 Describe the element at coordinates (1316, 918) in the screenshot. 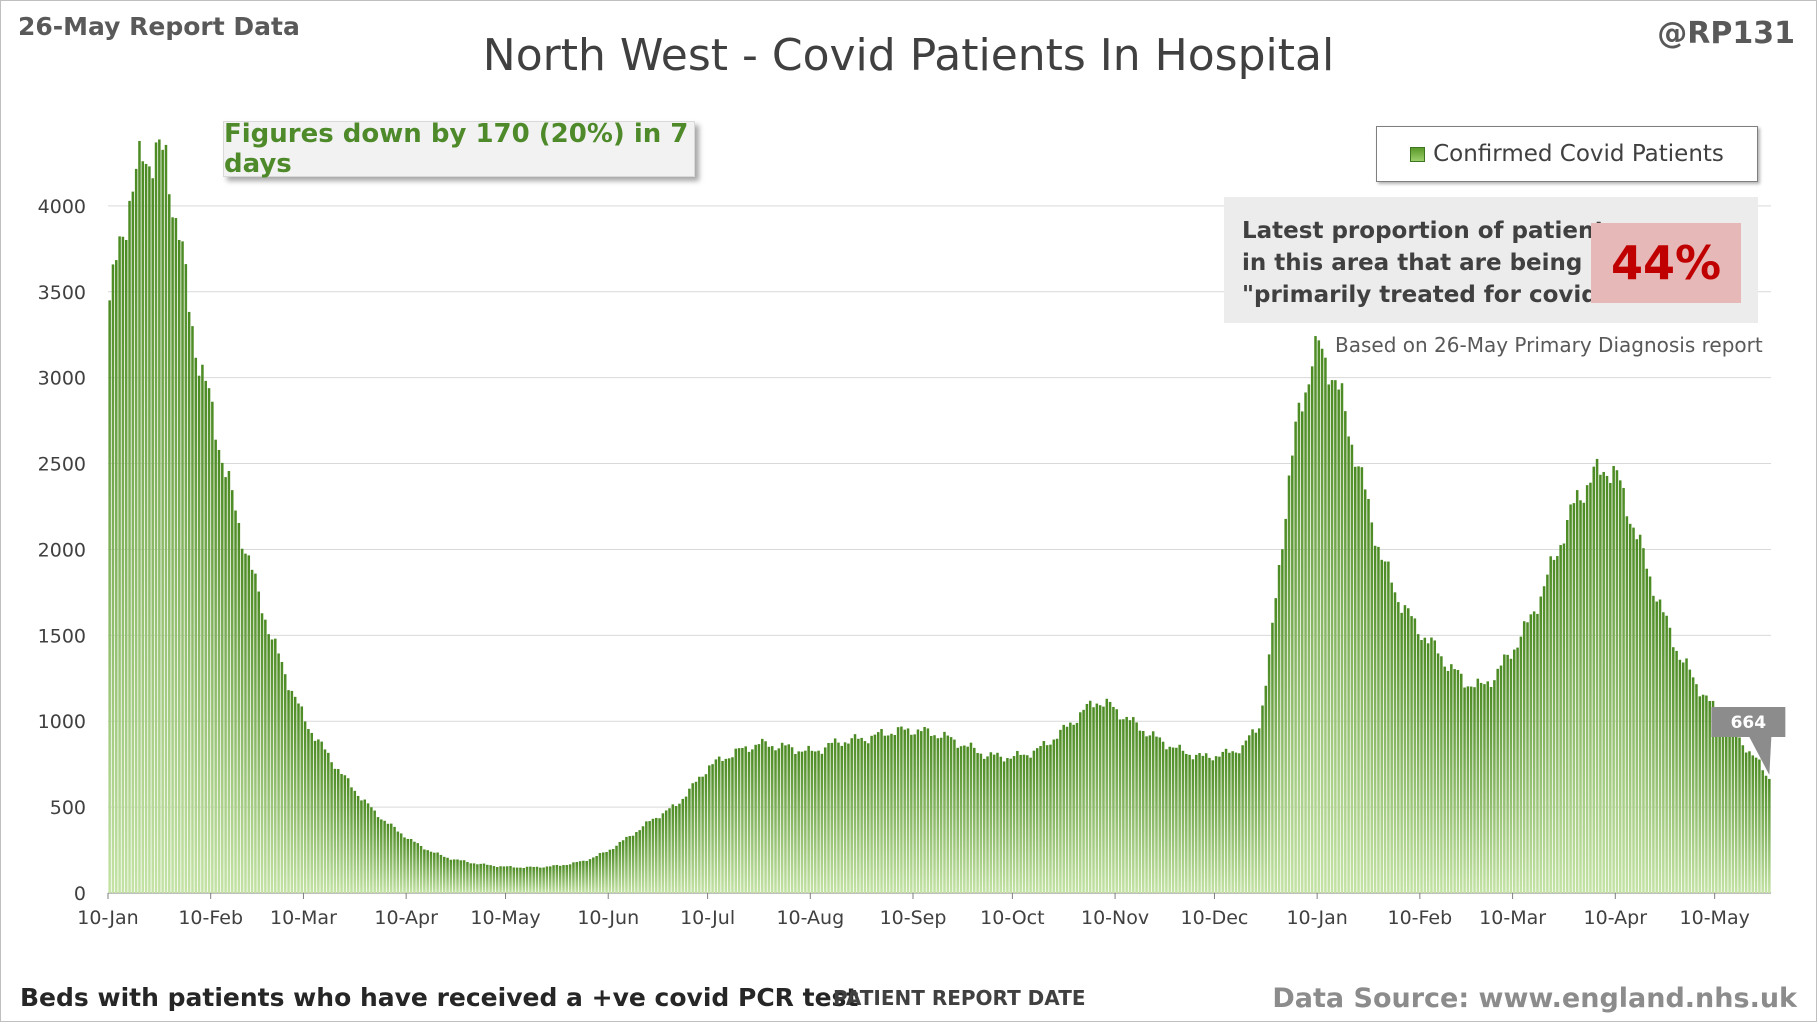

I see `x-tick-label: 10-Jan` at that location.